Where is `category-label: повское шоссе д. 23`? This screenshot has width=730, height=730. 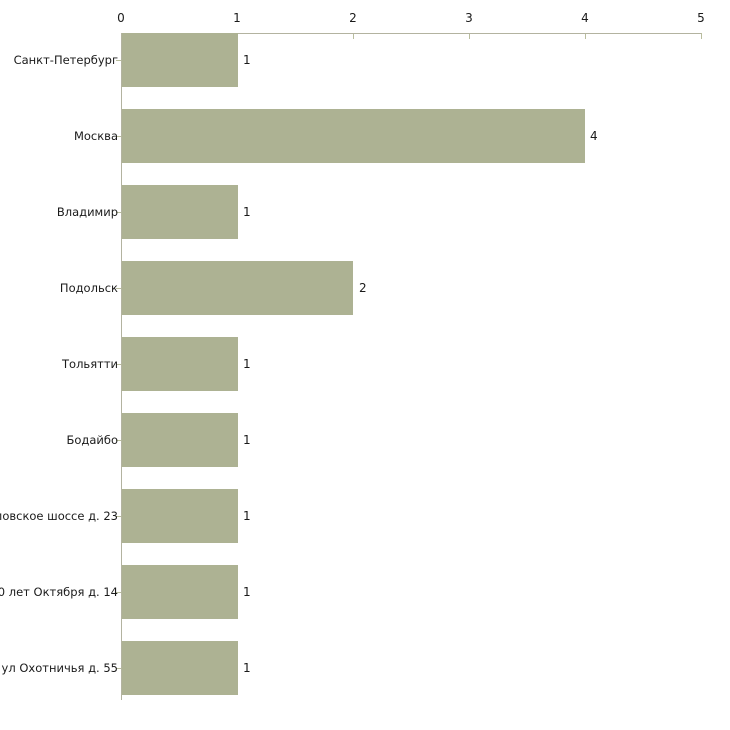 category-label: повское шоссе д. 23 is located at coordinates (59, 516).